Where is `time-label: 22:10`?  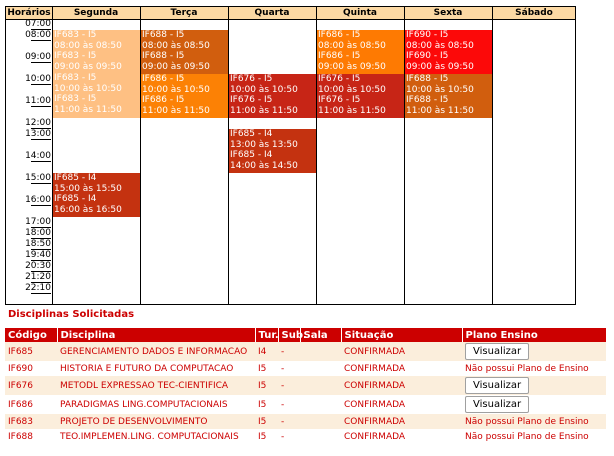 time-label: 22:10 is located at coordinates (28, 288).